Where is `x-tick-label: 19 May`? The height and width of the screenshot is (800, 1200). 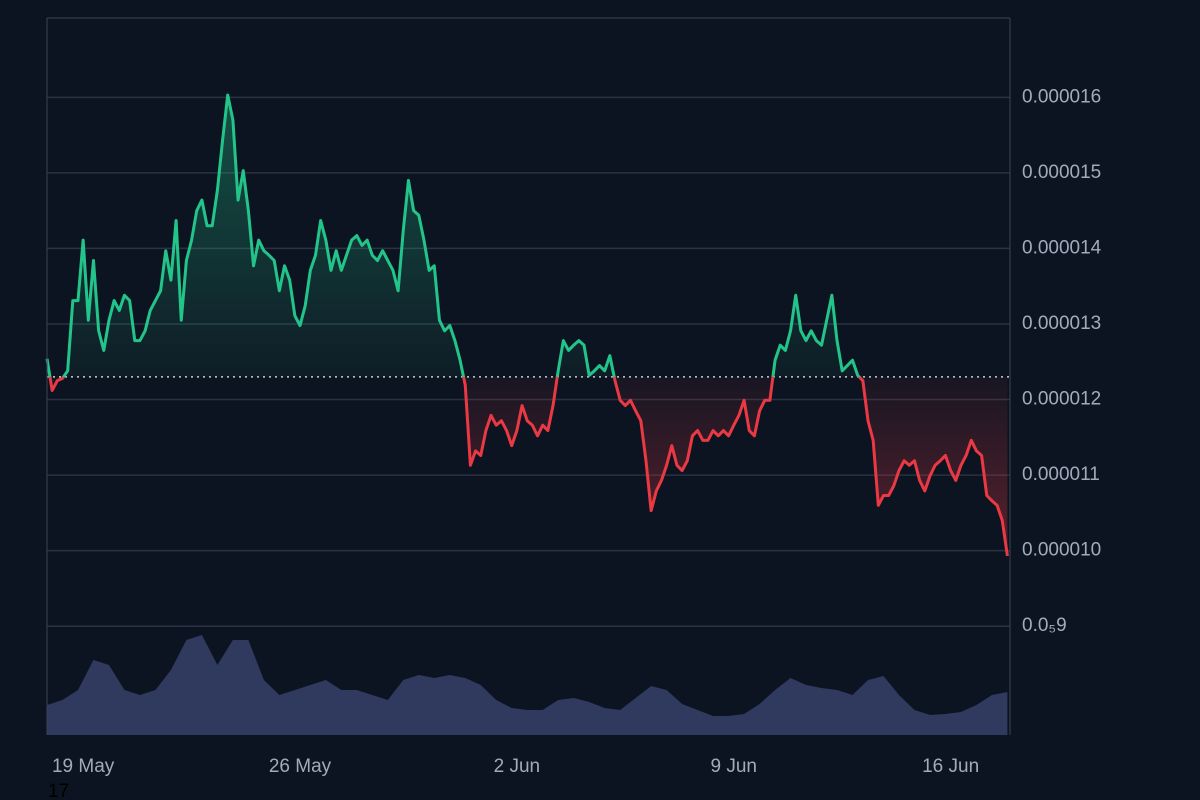 x-tick-label: 19 May is located at coordinates (83, 766).